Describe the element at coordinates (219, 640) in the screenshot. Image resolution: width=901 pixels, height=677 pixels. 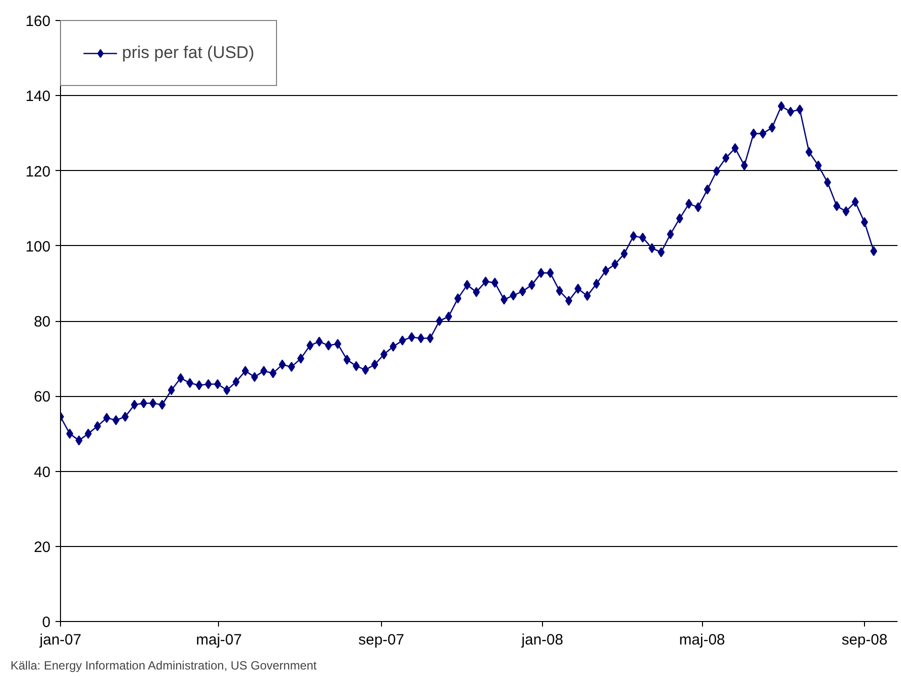
I see `x-tick-label: maj-07` at that location.